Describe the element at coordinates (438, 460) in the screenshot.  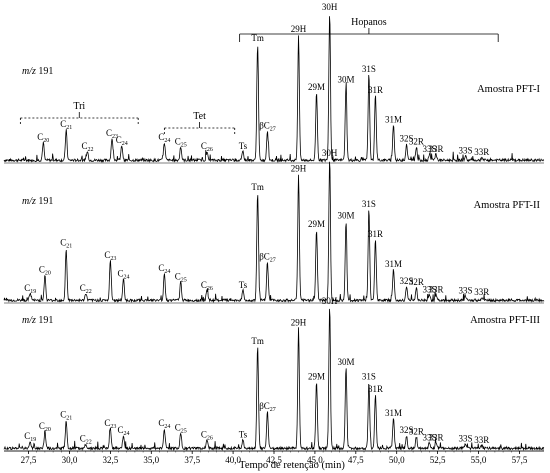
I see `x-tick-label: 52,5` at that location.